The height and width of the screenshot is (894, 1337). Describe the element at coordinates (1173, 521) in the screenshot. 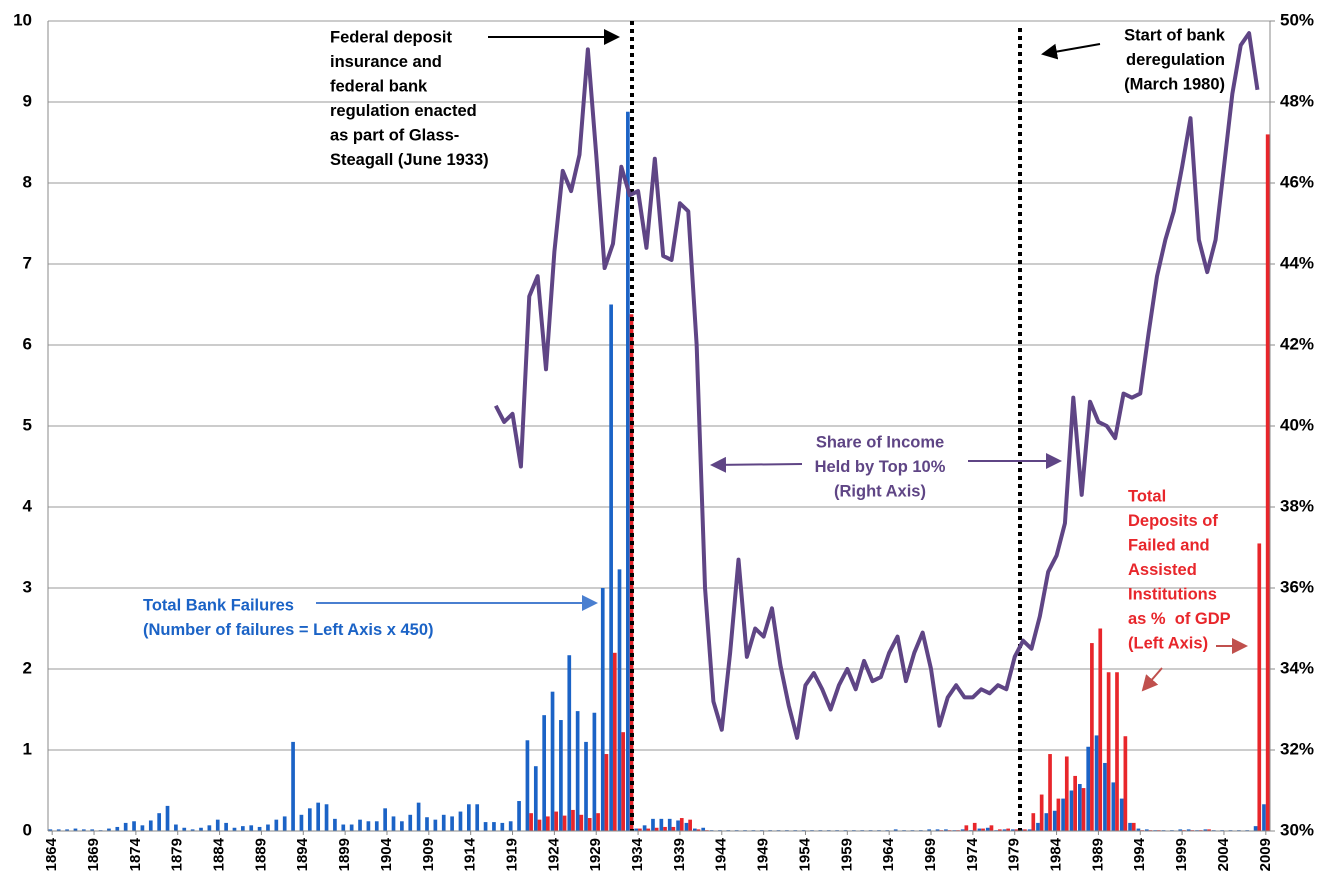

I see `annotation: Deposits of` at that location.